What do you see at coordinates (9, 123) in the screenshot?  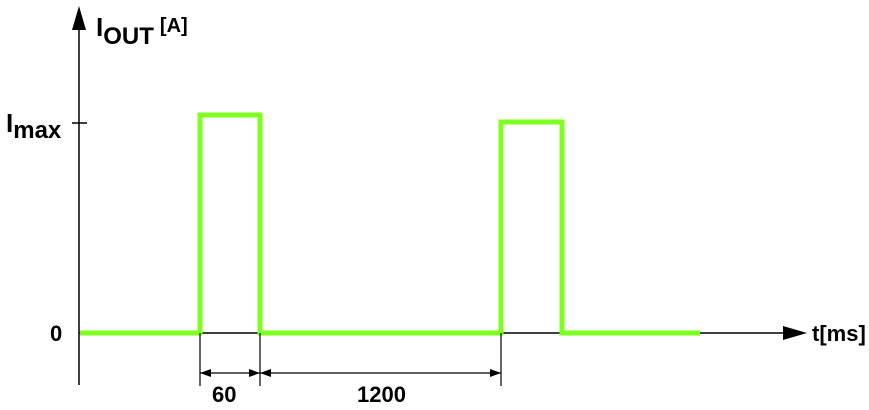 I see `imax-symbol: I` at bounding box center [9, 123].